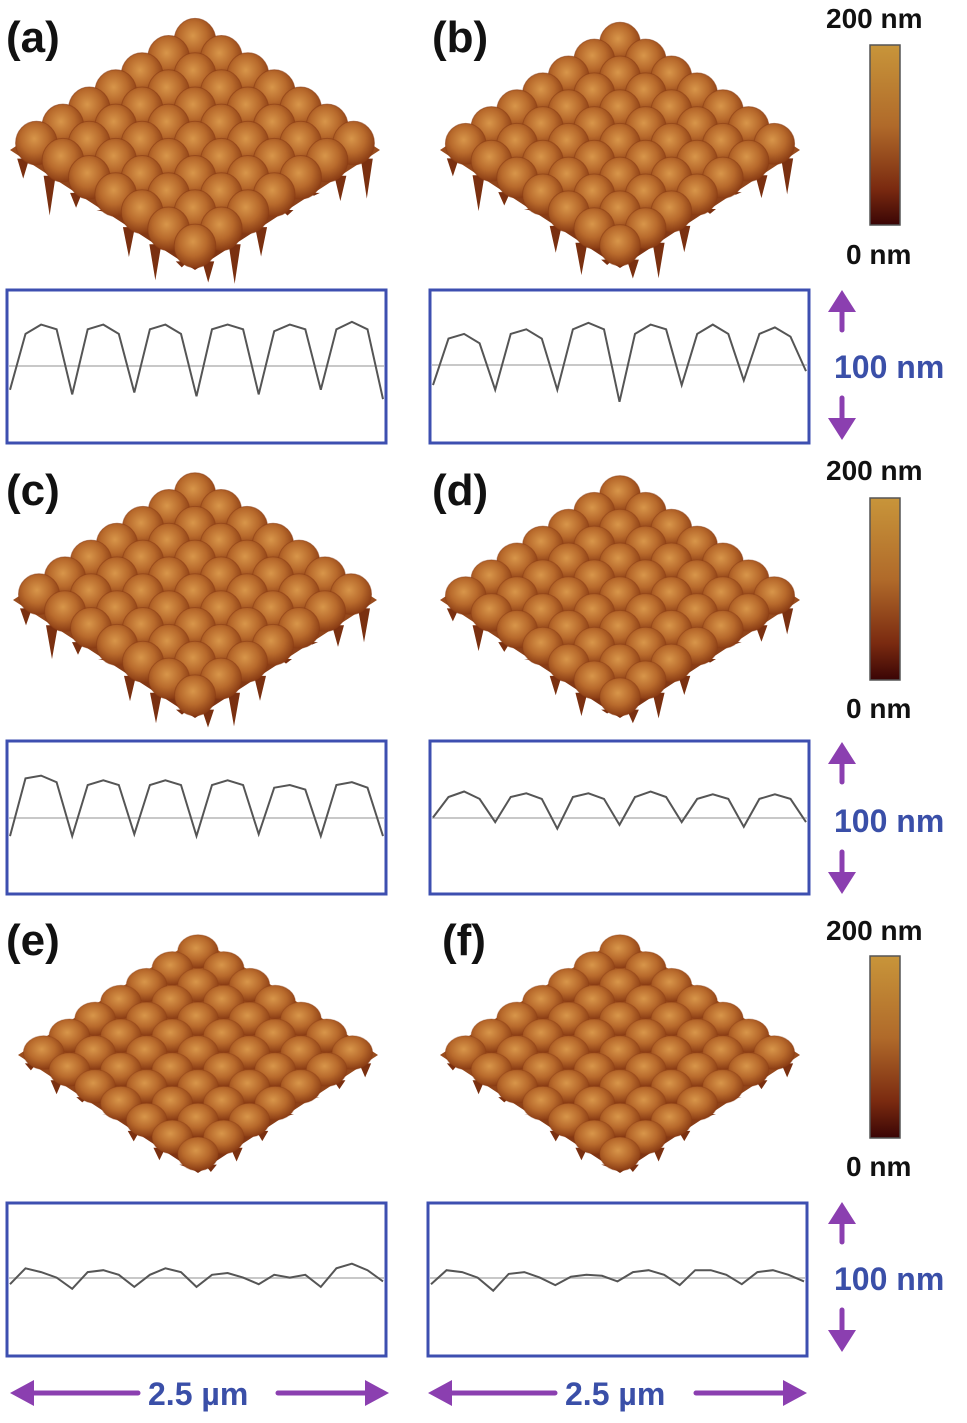  I want to click on afm-surface-d, so click(620, 599).